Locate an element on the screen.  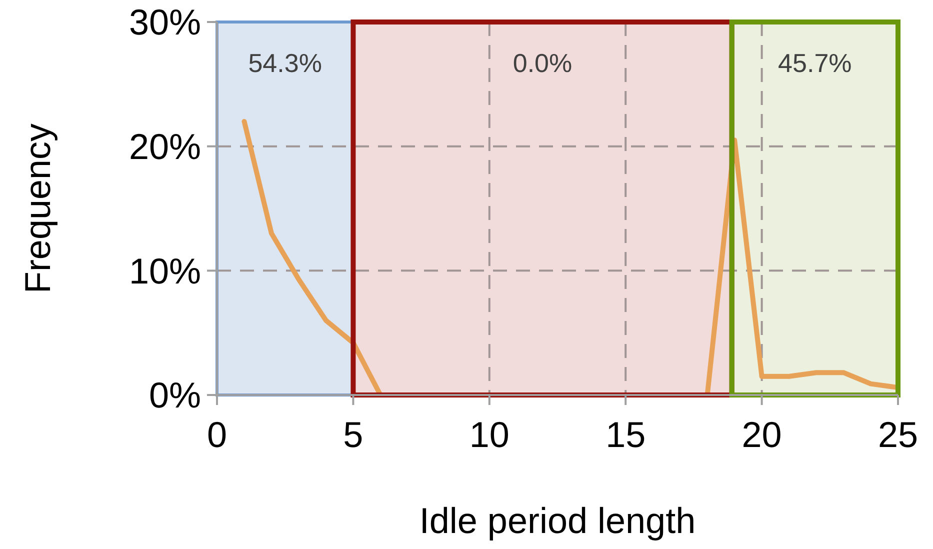
y-tick-label: 10% is located at coordinates (164, 271).